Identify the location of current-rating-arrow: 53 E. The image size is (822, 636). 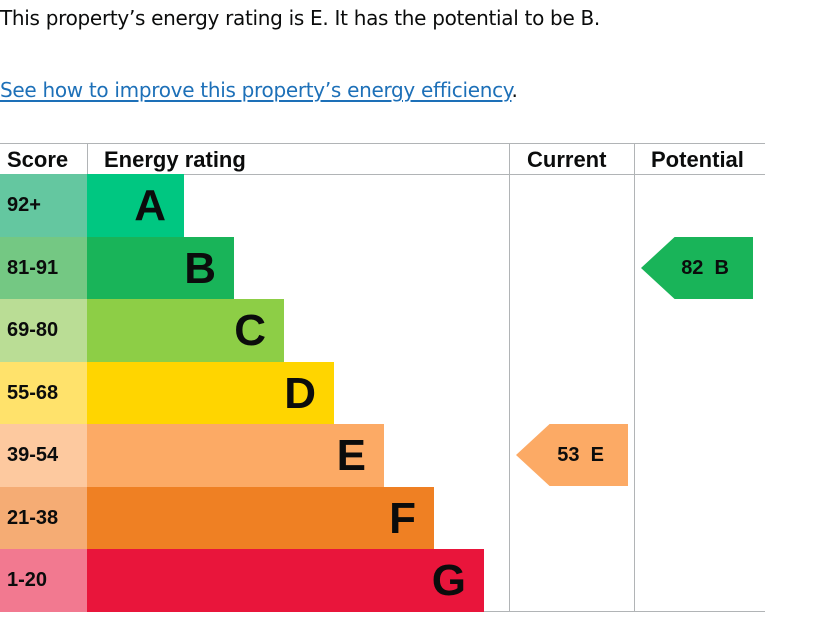
(572, 455).